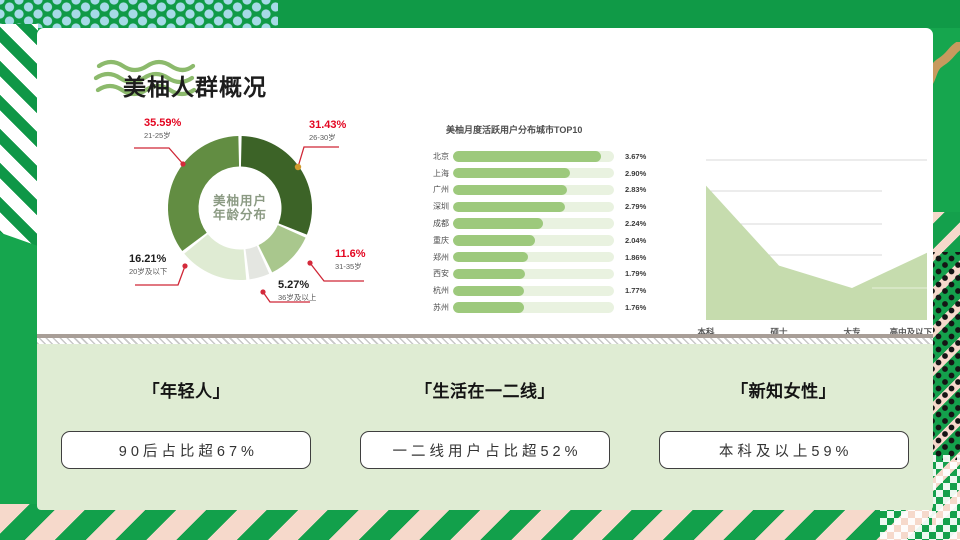 The height and width of the screenshot is (540, 960). What do you see at coordinates (636, 291) in the screenshot?
I see `bar-value-label: 1.77%` at bounding box center [636, 291].